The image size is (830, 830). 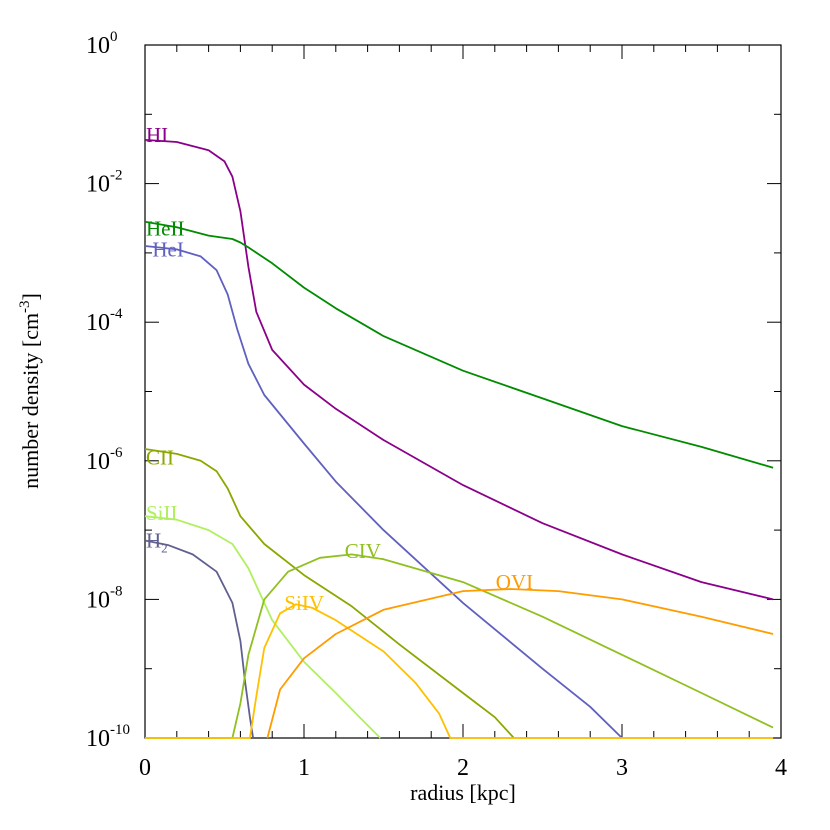 What do you see at coordinates (102, 44) in the screenshot?
I see `y-tick-label: 10⁰` at bounding box center [102, 44].